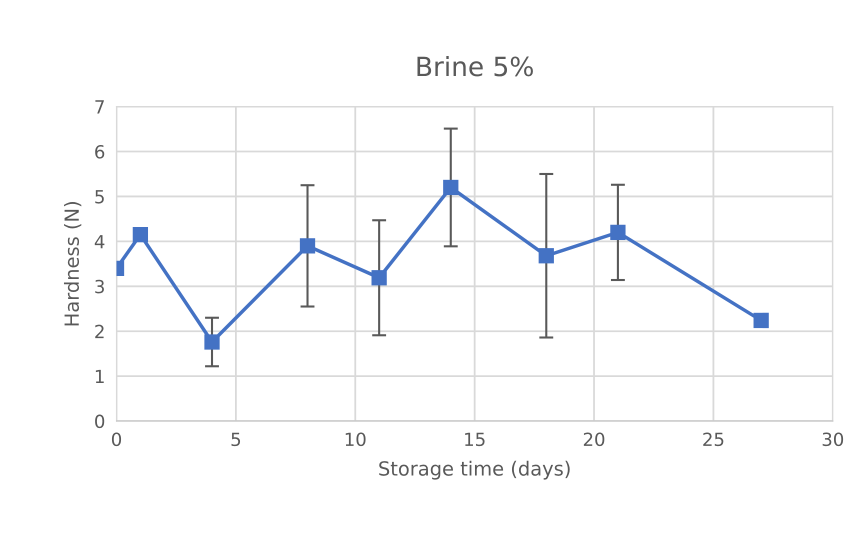 This screenshot has width=863, height=533. What do you see at coordinates (73, 264) in the screenshot?
I see `y-axis-title: Hardness (N)` at bounding box center [73, 264].